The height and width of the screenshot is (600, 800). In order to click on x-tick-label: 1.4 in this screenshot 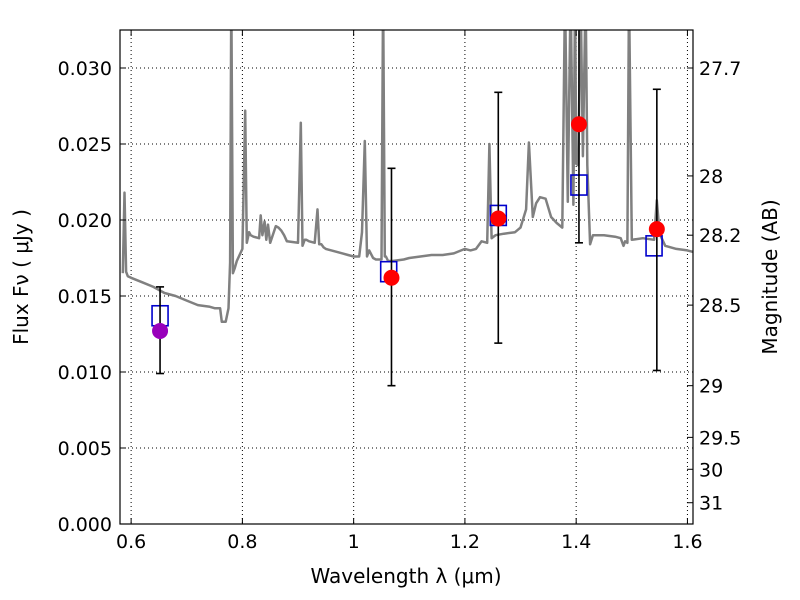, I will do `click(576, 542)`.